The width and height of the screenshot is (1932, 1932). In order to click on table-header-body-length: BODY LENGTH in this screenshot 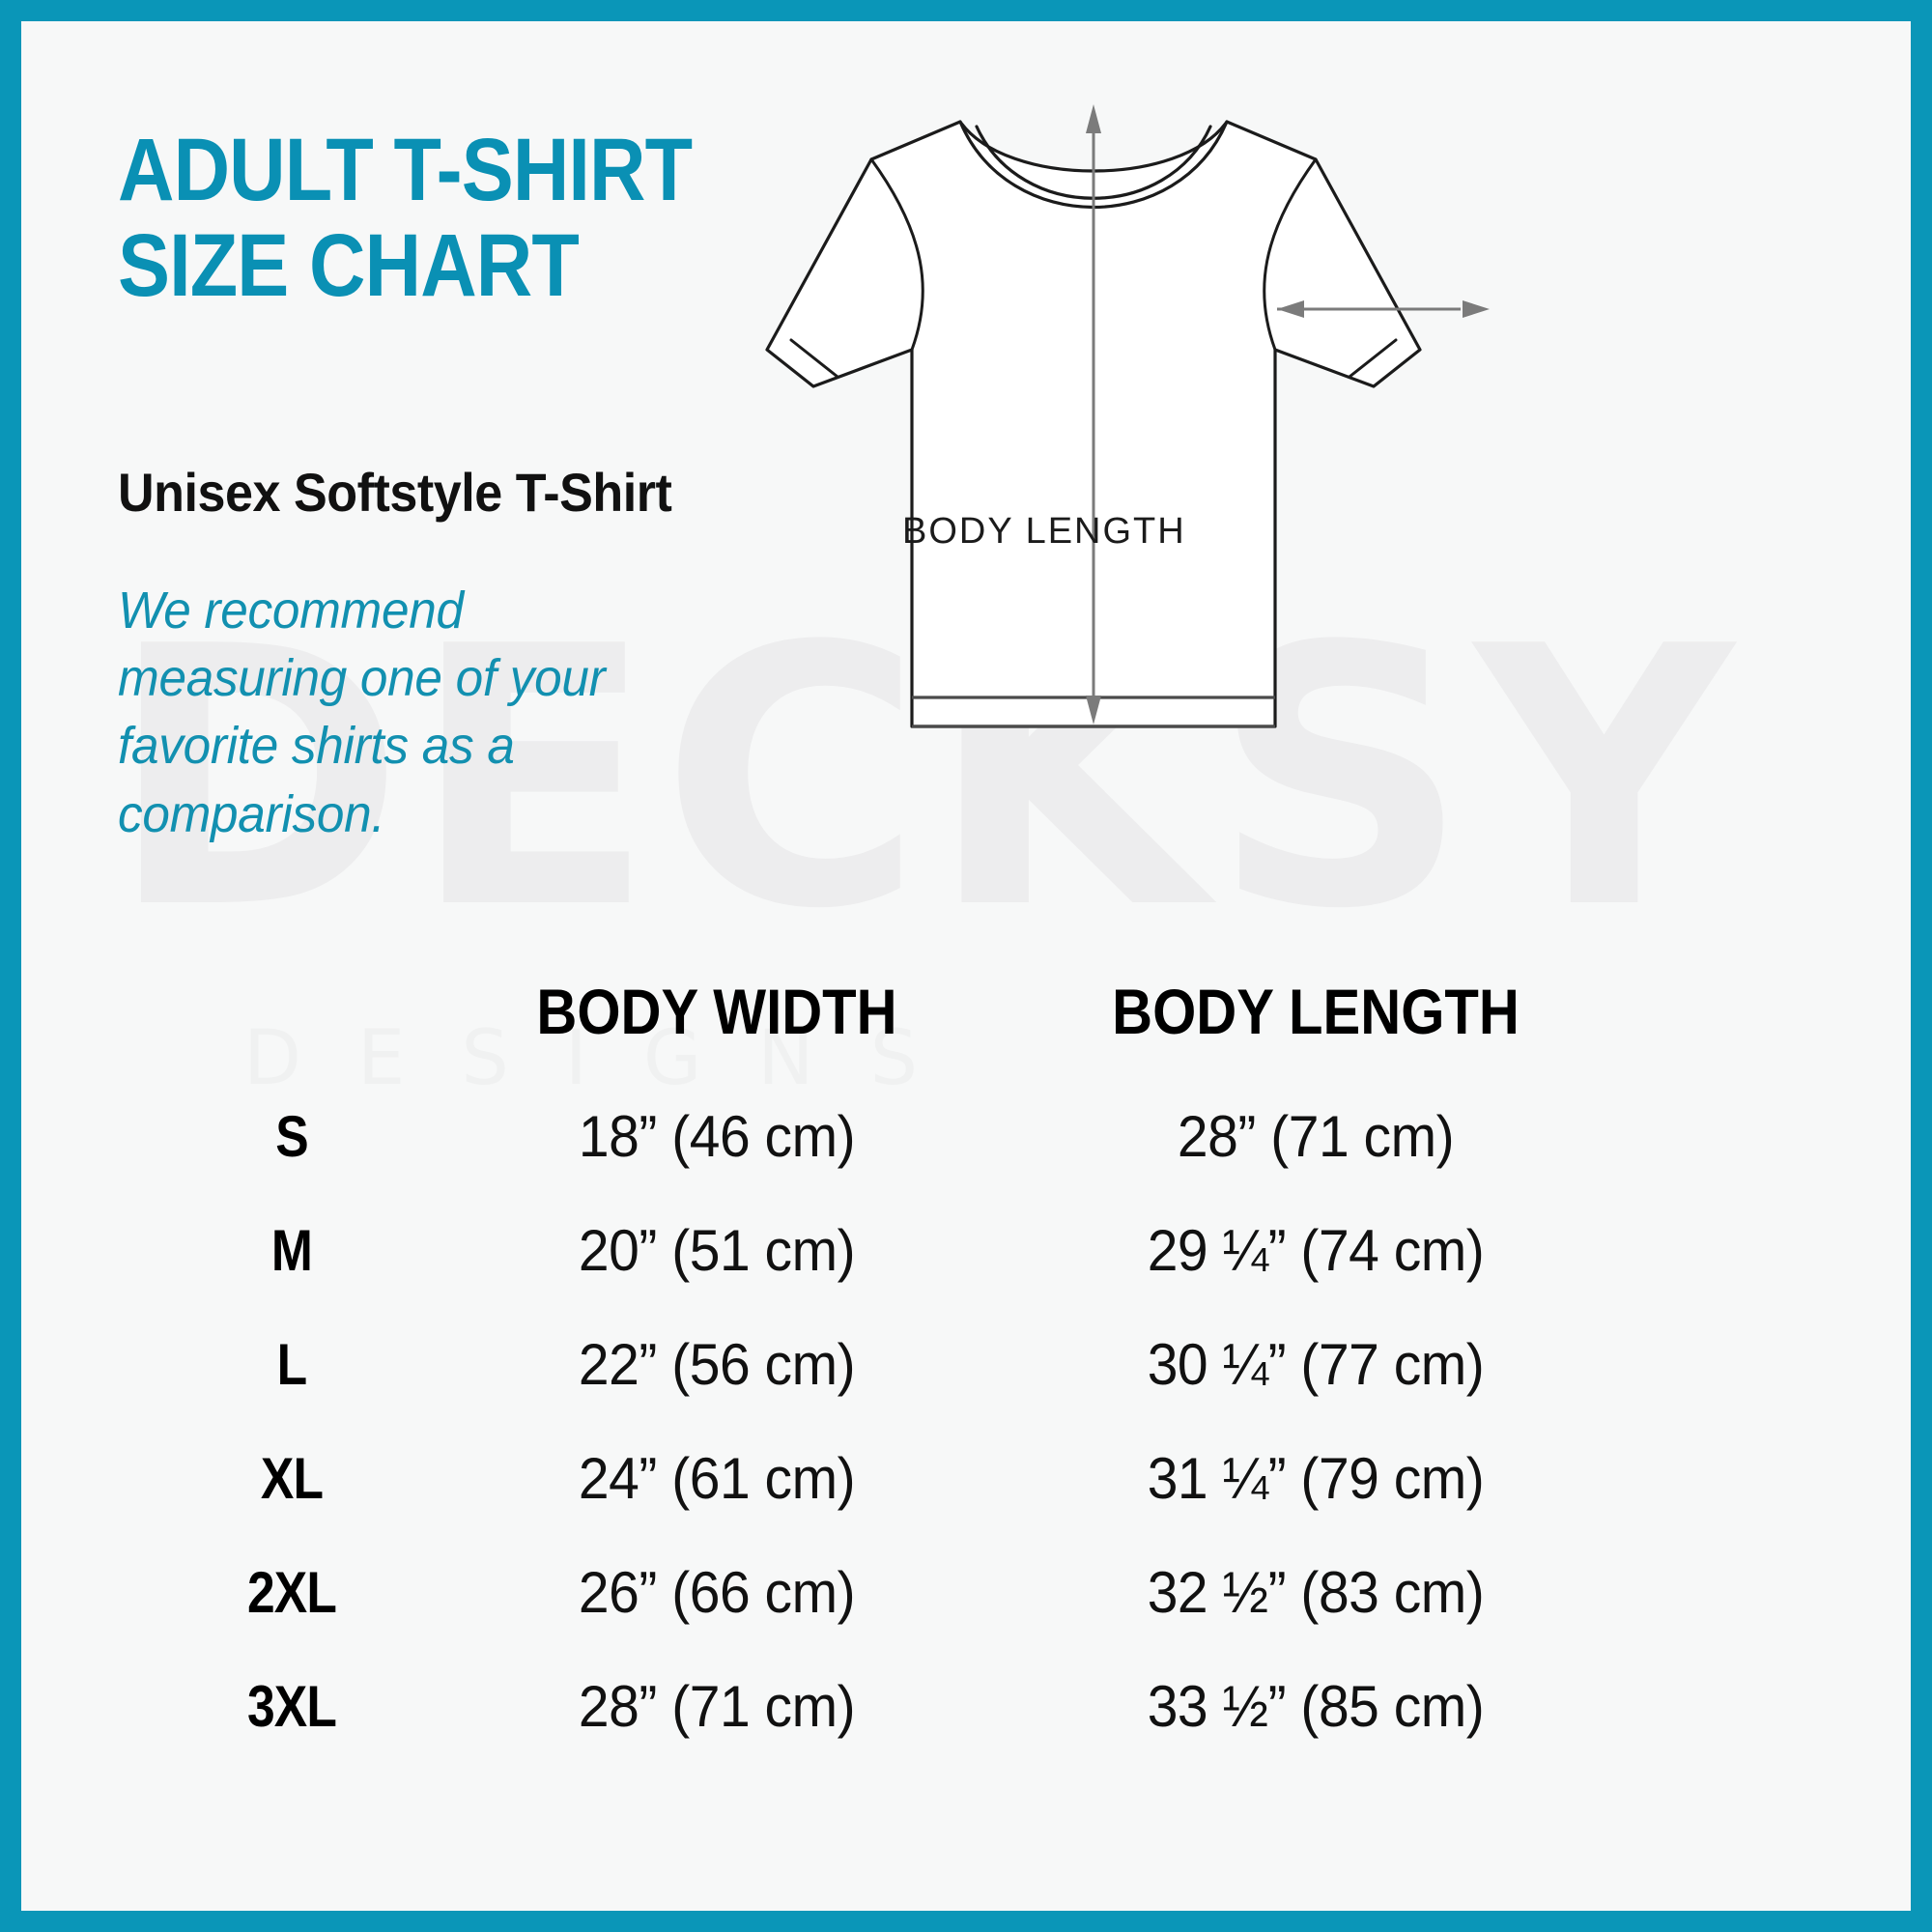, I will do `click(1316, 1011)`.